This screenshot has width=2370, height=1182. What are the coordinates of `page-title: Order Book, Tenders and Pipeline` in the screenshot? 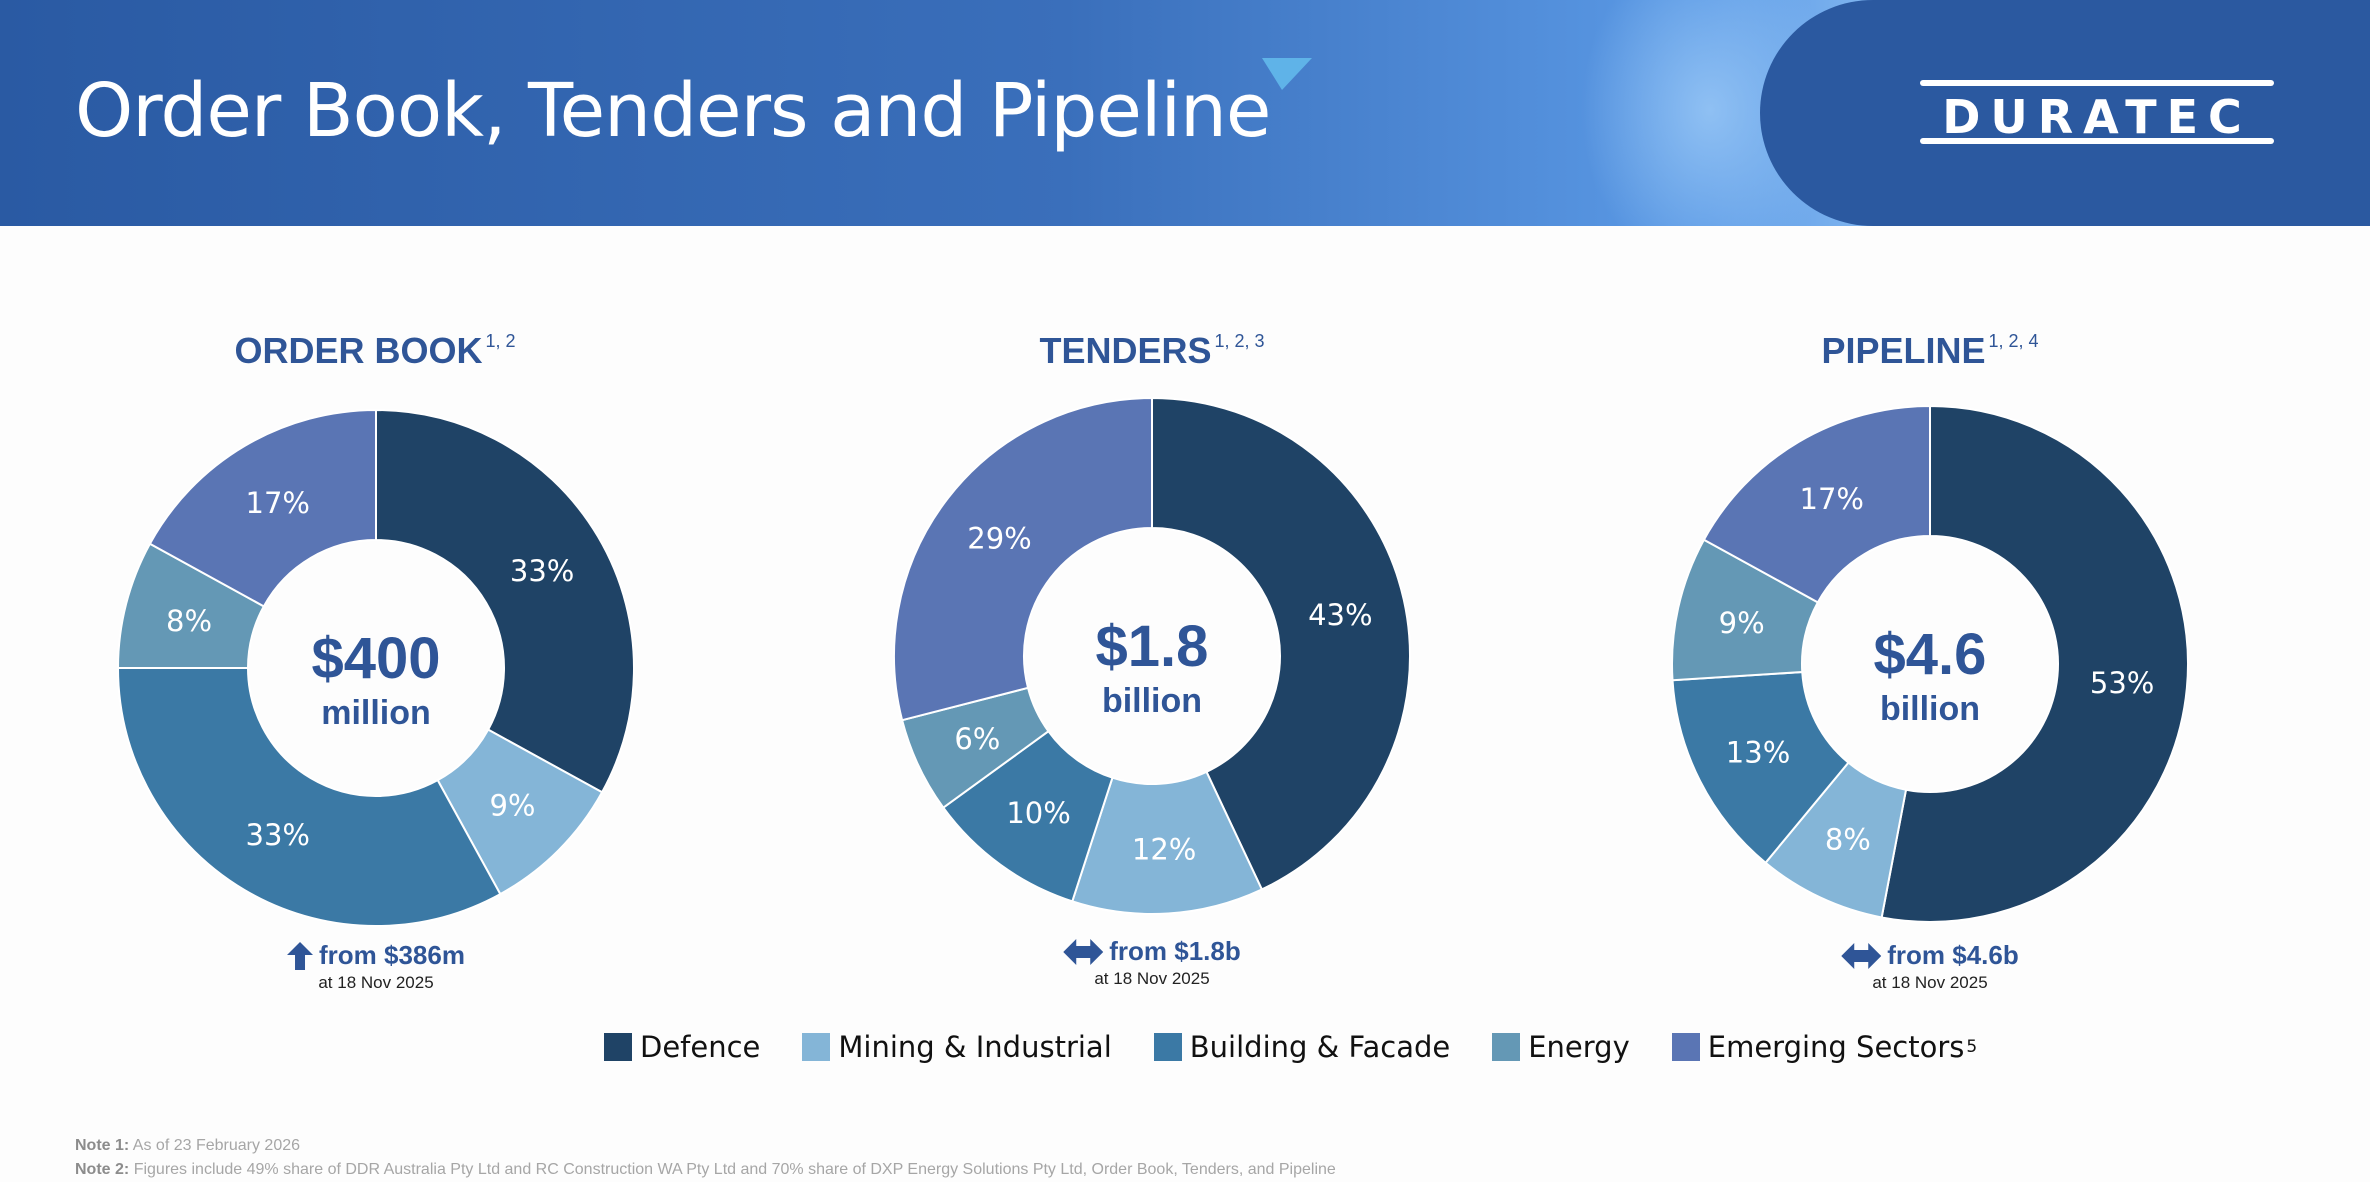 It's located at (673, 111).